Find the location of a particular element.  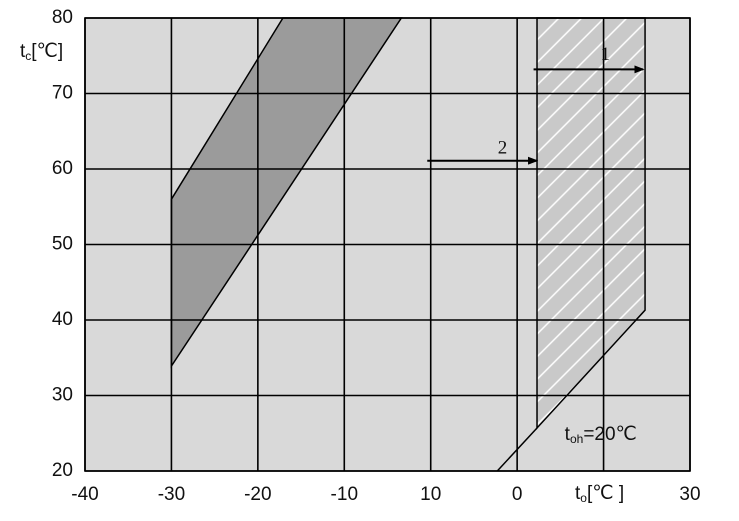

y-tick-label: 20 is located at coordinates (62, 470).